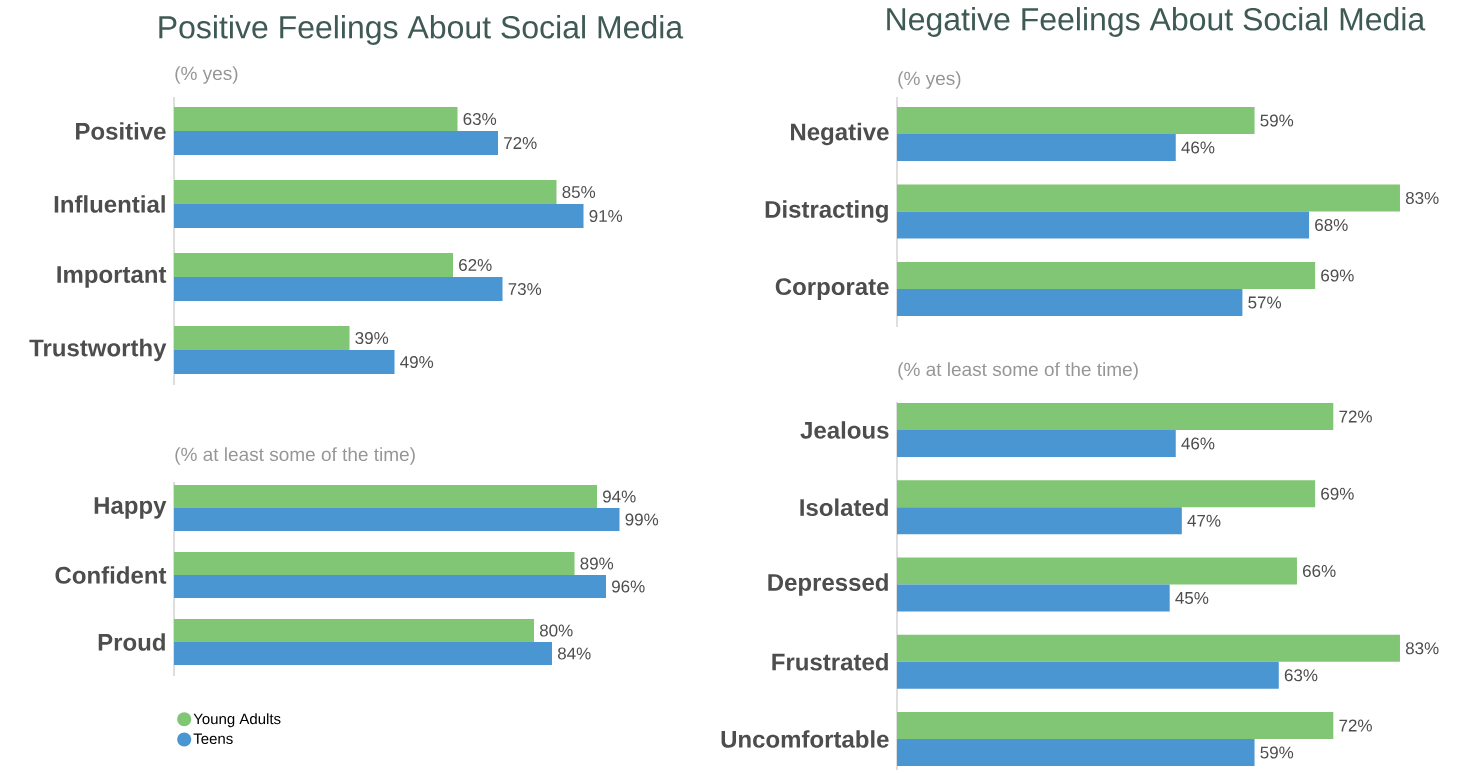  I want to click on y-tick-label: Trustworthy, so click(98, 350).